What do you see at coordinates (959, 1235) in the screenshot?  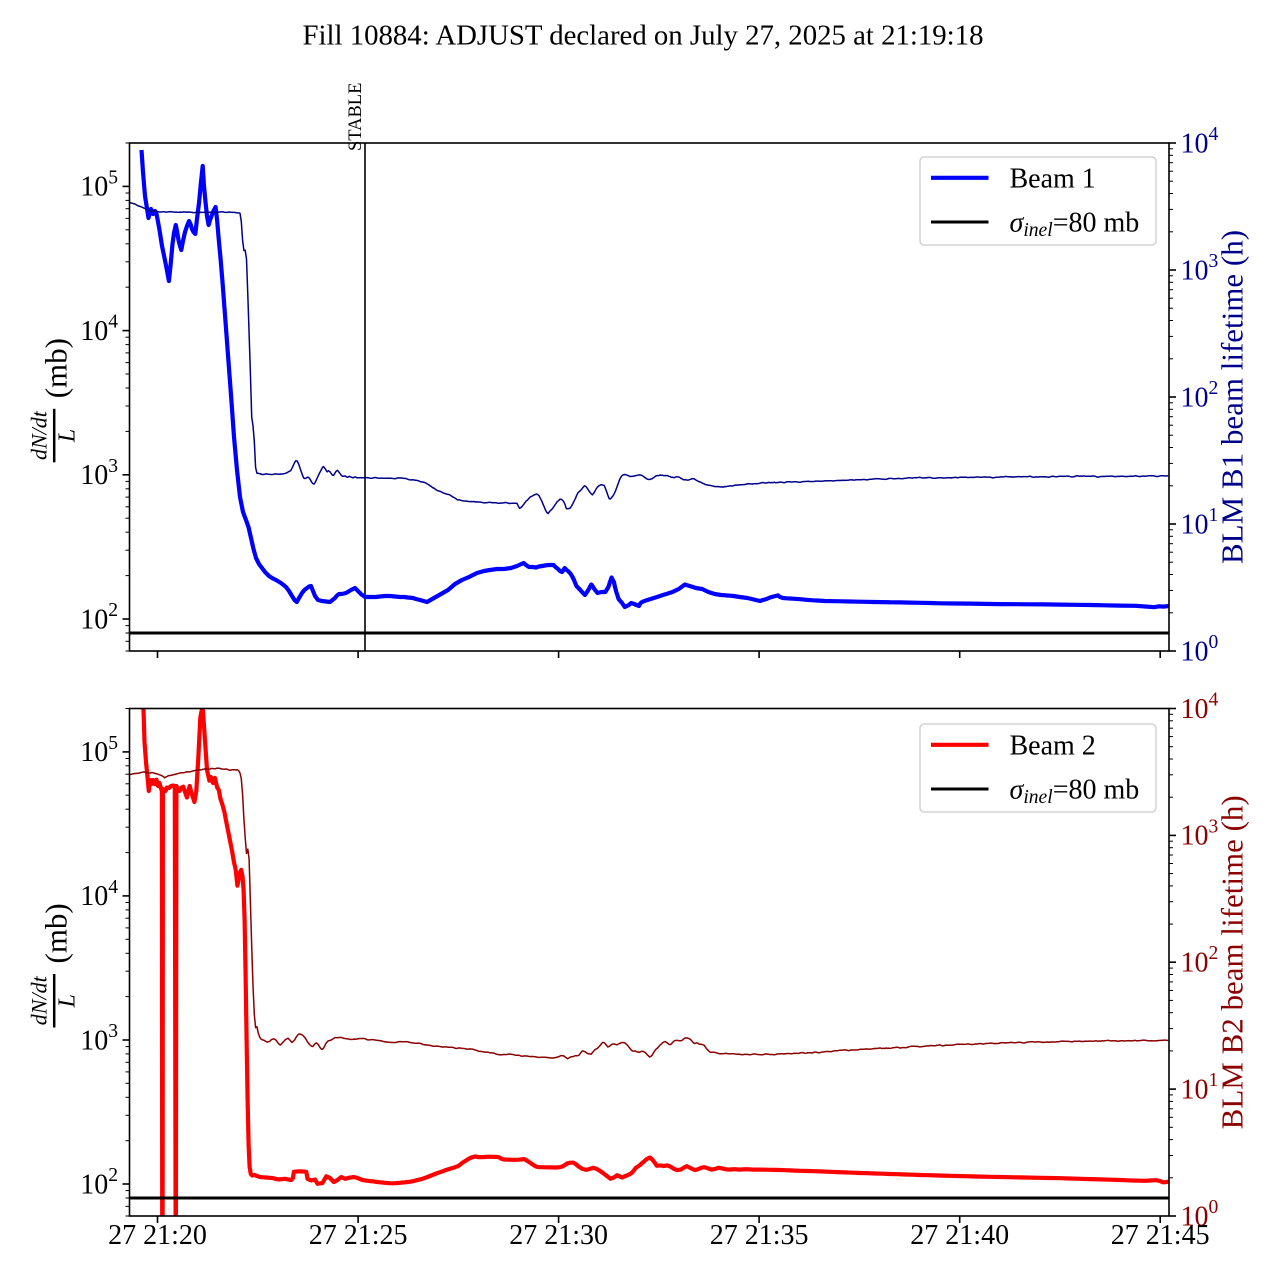 I see `svg-text: 27 21:40` at bounding box center [959, 1235].